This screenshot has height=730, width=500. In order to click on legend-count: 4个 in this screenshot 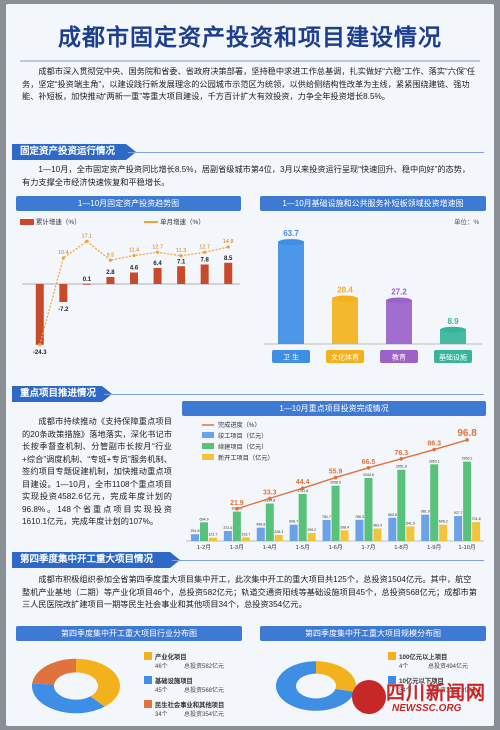, I will do `click(403, 666)`.